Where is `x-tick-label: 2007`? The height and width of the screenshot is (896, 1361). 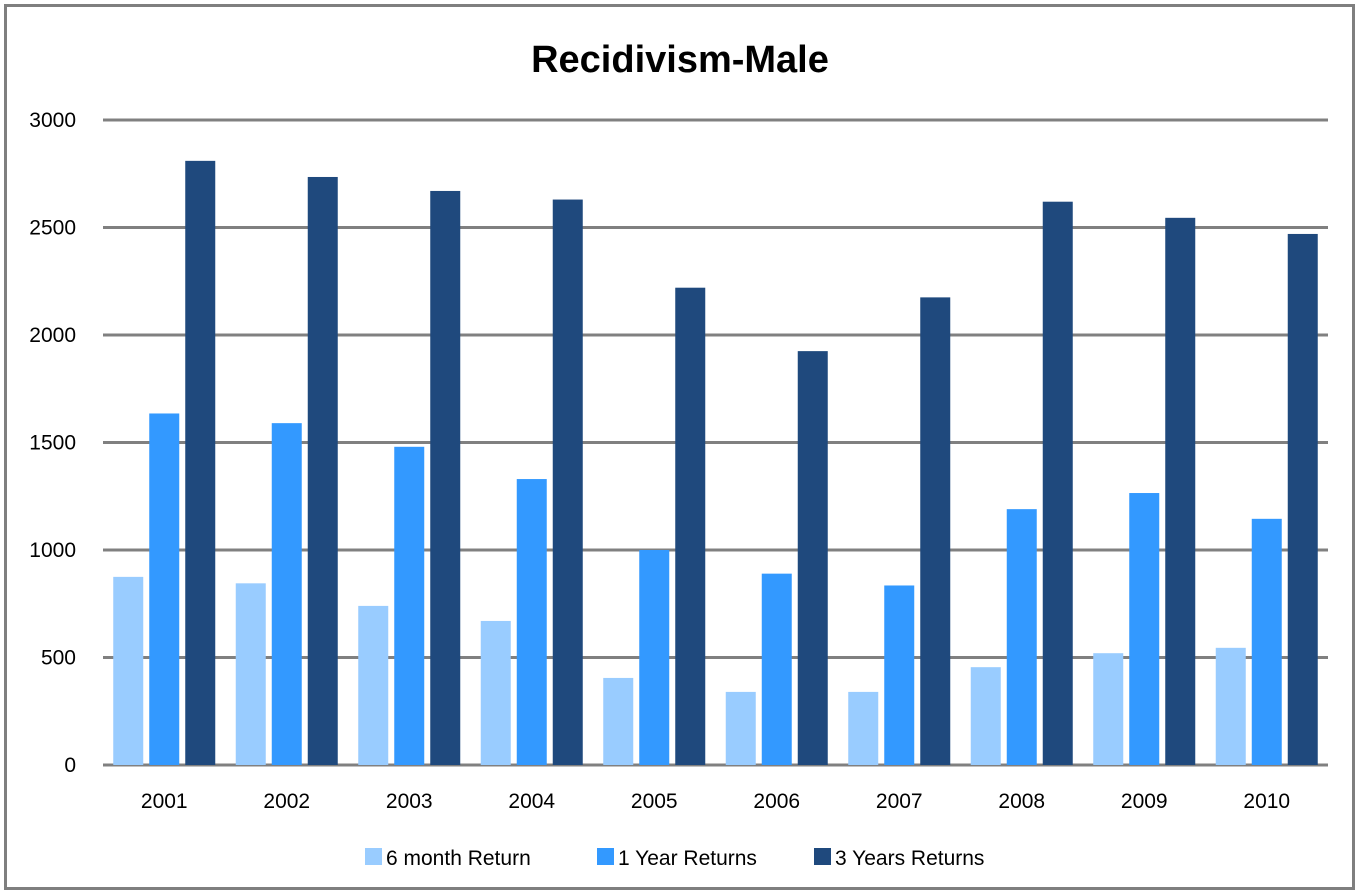
x-tick-label: 2007 is located at coordinates (899, 801).